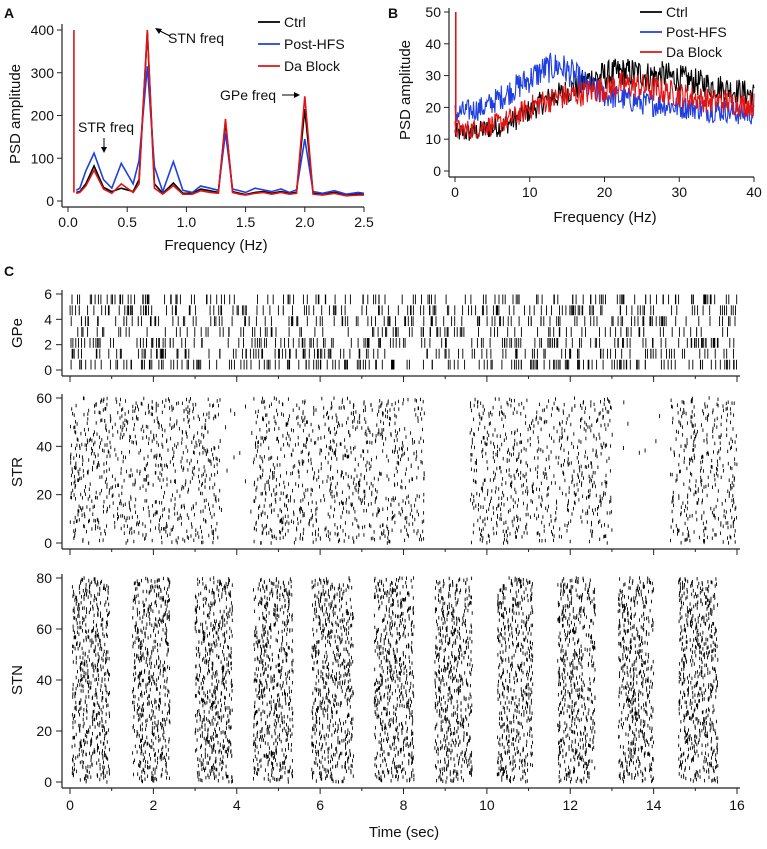 Image resolution: width=767 pixels, height=849 pixels. What do you see at coordinates (604, 105) in the screenshot?
I see `psd-b-series-da-block` at bounding box center [604, 105].